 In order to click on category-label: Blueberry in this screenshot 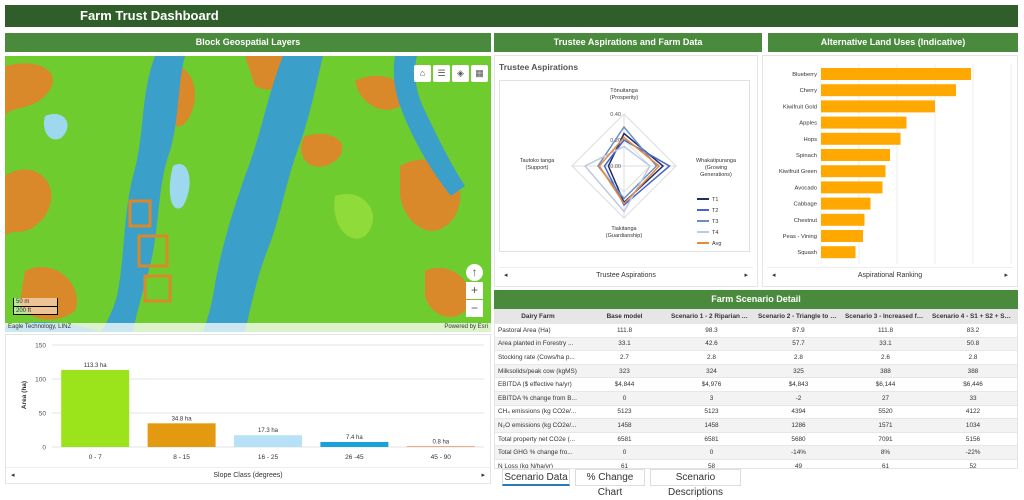, I will do `click(804, 75)`.